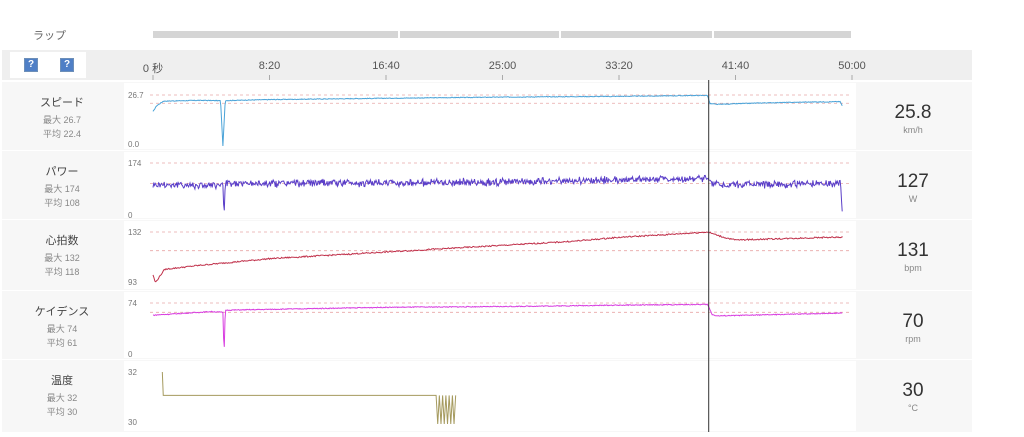 This screenshot has width=1024, height=437. What do you see at coordinates (735, 66) in the screenshot?
I see `x-tick-label: 41:40` at bounding box center [735, 66].